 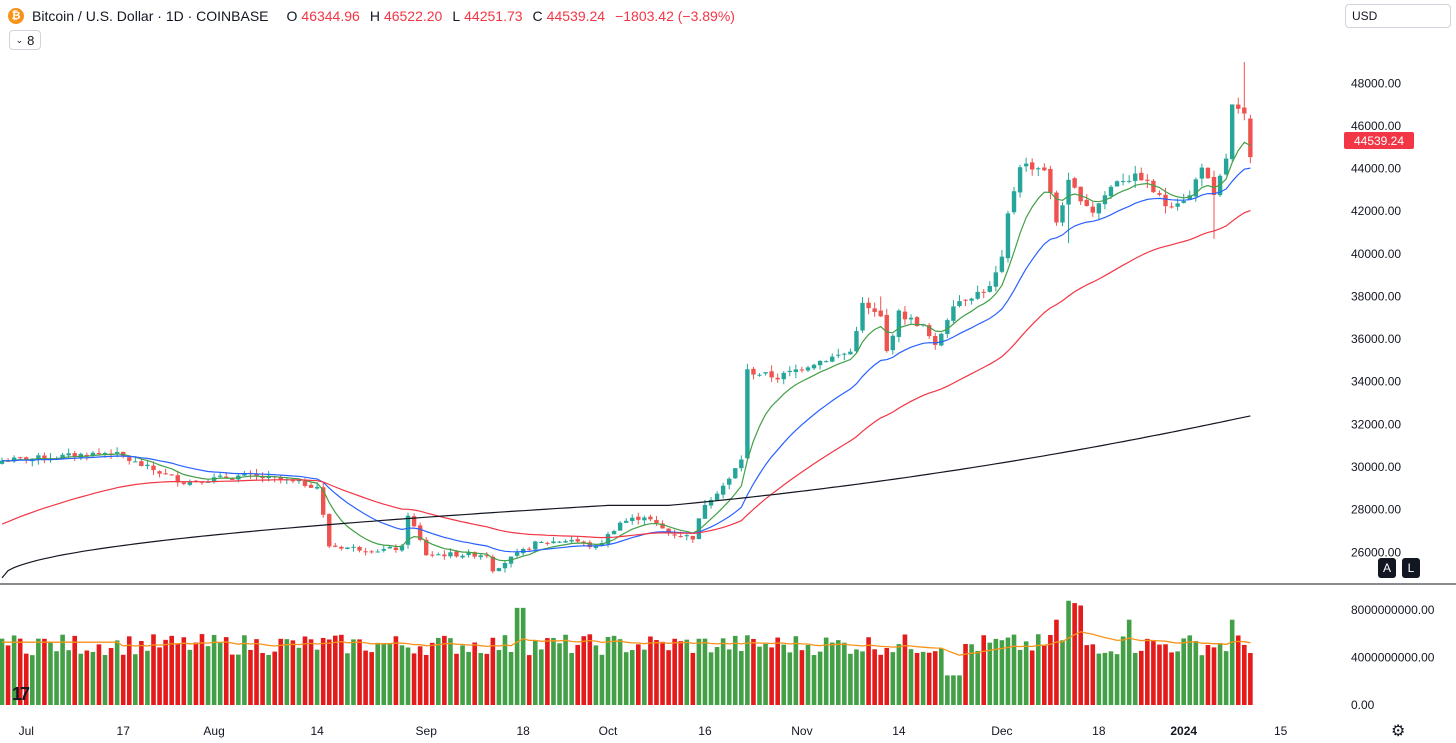 What do you see at coordinates (1281, 731) in the screenshot?
I see `time-tick-label: 15` at bounding box center [1281, 731].